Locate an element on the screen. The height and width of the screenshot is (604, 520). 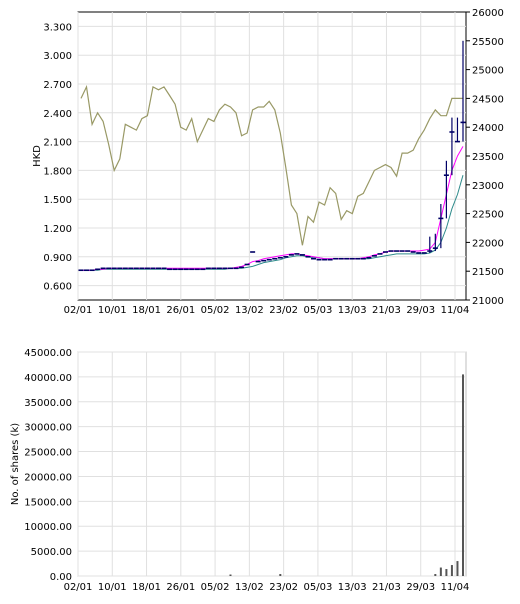
y-left-tick-label: 3.000 is located at coordinates (57, 56).